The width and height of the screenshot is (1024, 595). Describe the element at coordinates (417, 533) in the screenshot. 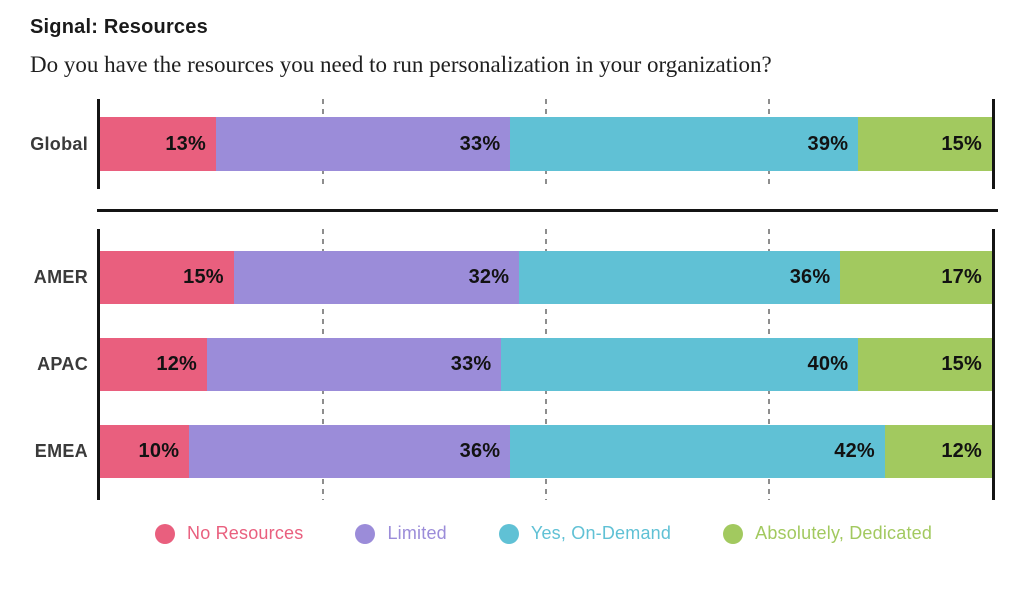

I see `legend-label: Limited` at that location.